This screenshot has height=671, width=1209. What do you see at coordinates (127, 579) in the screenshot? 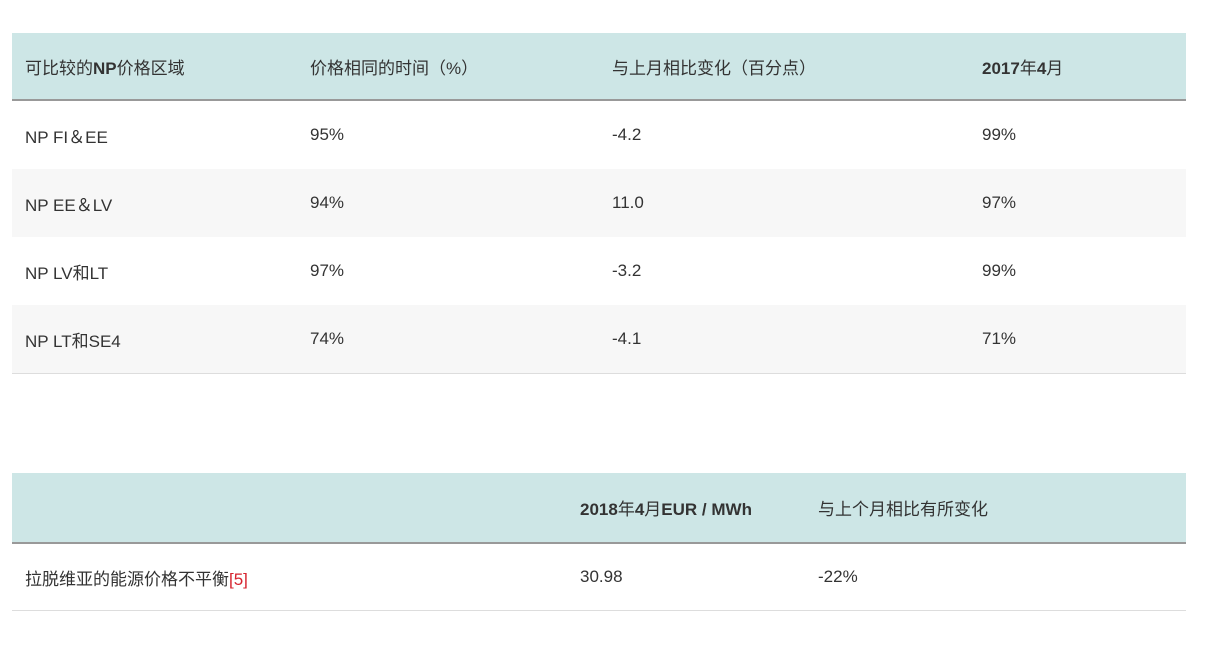
I see `imbalance-label: 拉脱维亚的能源价格不平衡` at bounding box center [127, 579].